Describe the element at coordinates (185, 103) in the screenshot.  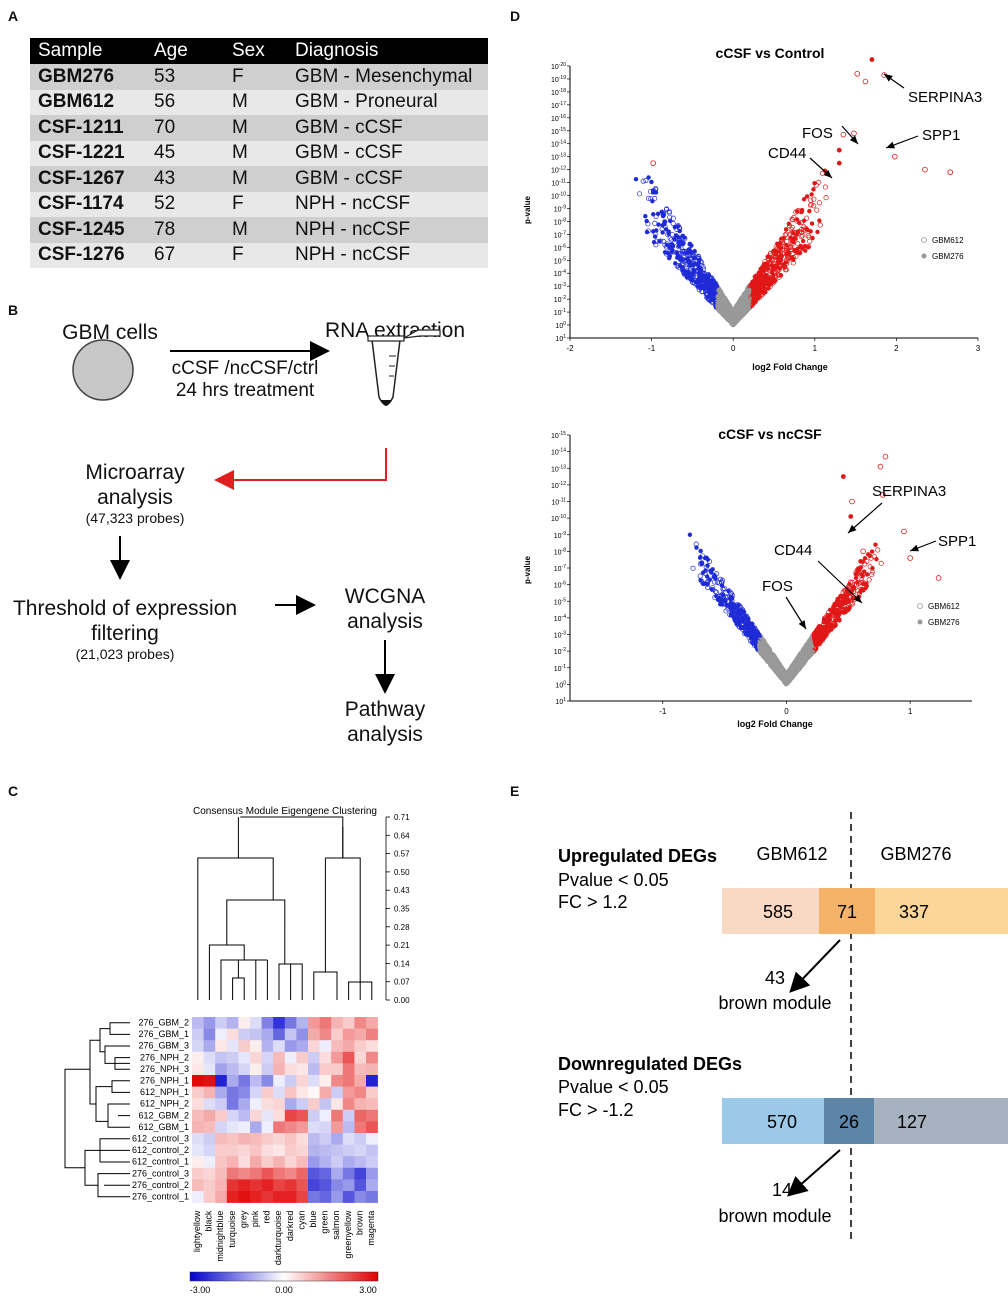
I see `cell-age: 56` at that location.